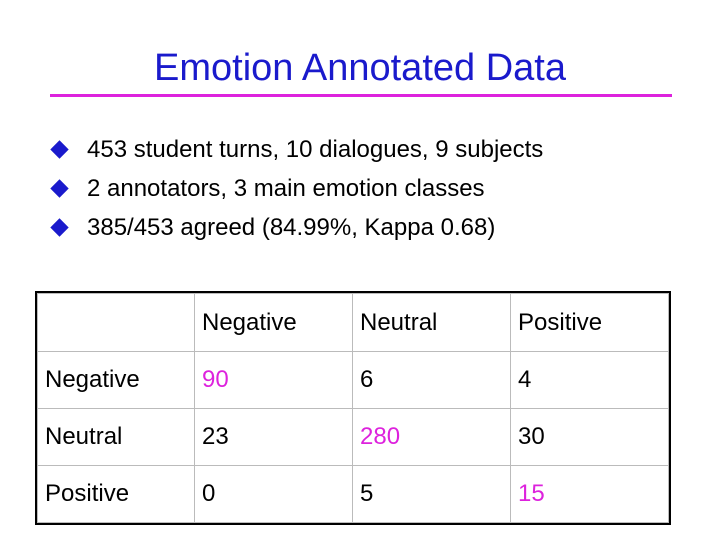 Image resolution: width=720 pixels, height=540 pixels. I want to click on column-header: Positive, so click(589, 322).